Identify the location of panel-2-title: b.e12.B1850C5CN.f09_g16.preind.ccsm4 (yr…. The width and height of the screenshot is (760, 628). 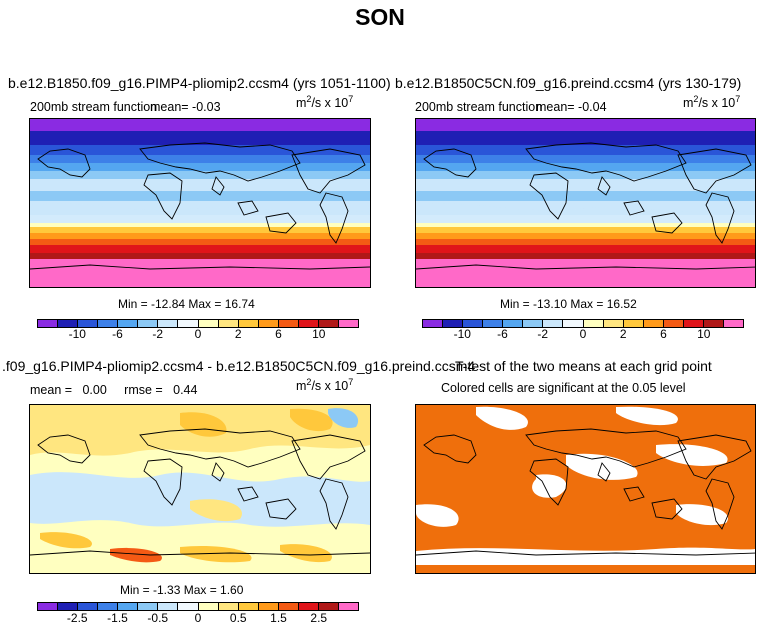
(568, 83).